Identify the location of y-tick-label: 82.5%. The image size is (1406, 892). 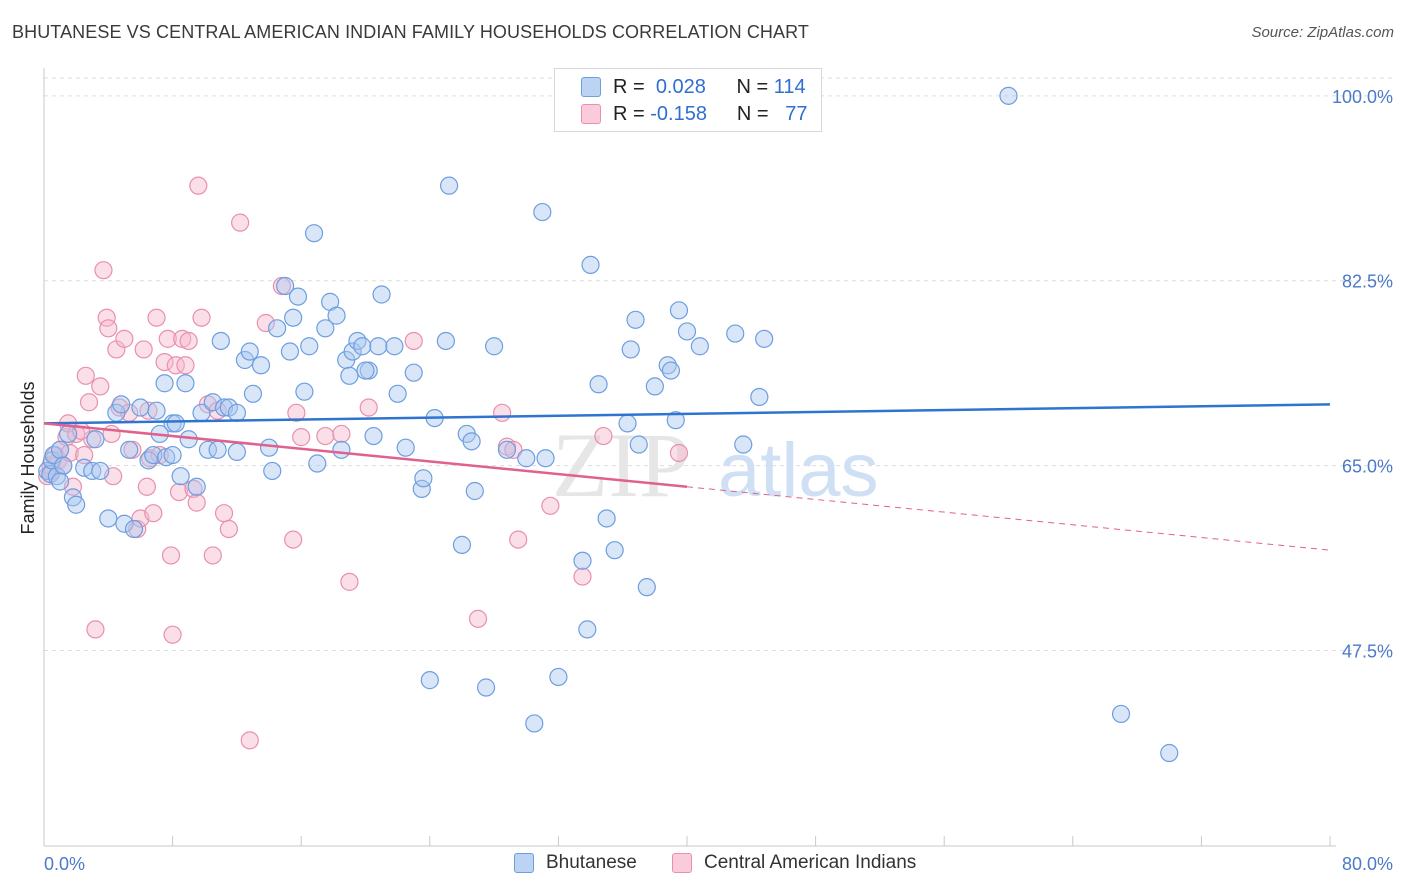
(1367, 282).